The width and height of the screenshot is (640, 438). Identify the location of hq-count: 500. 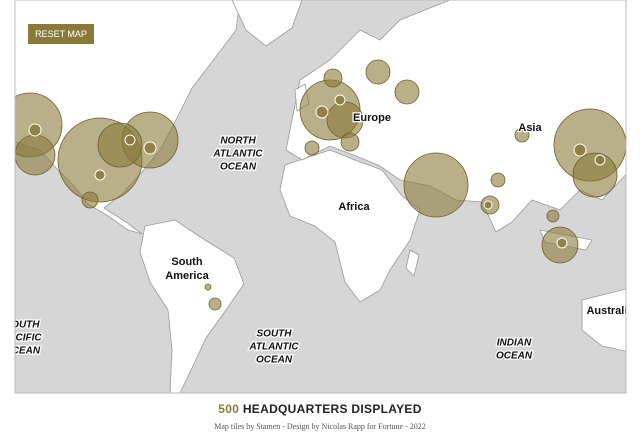
(229, 409).